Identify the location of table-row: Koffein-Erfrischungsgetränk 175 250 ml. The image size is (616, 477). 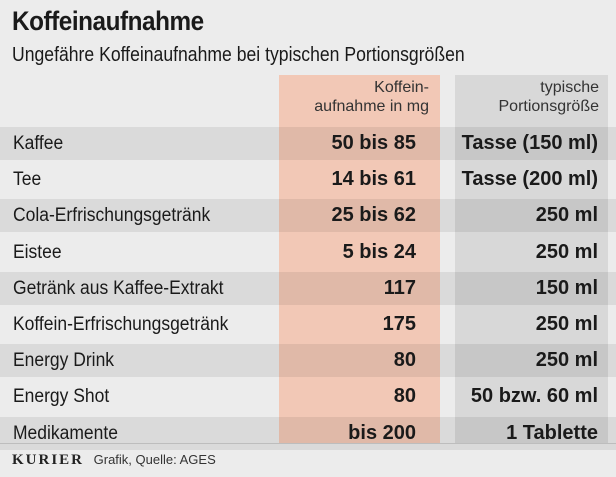
(308, 324).